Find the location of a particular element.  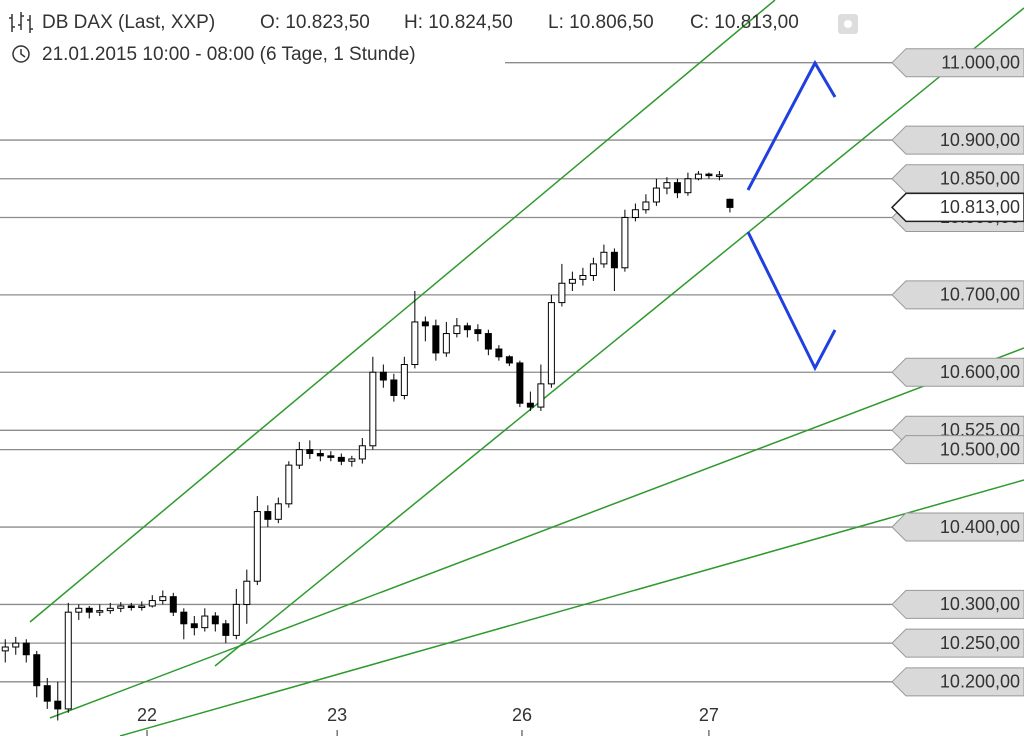

level-label: 10.400,00 is located at coordinates (980, 527).